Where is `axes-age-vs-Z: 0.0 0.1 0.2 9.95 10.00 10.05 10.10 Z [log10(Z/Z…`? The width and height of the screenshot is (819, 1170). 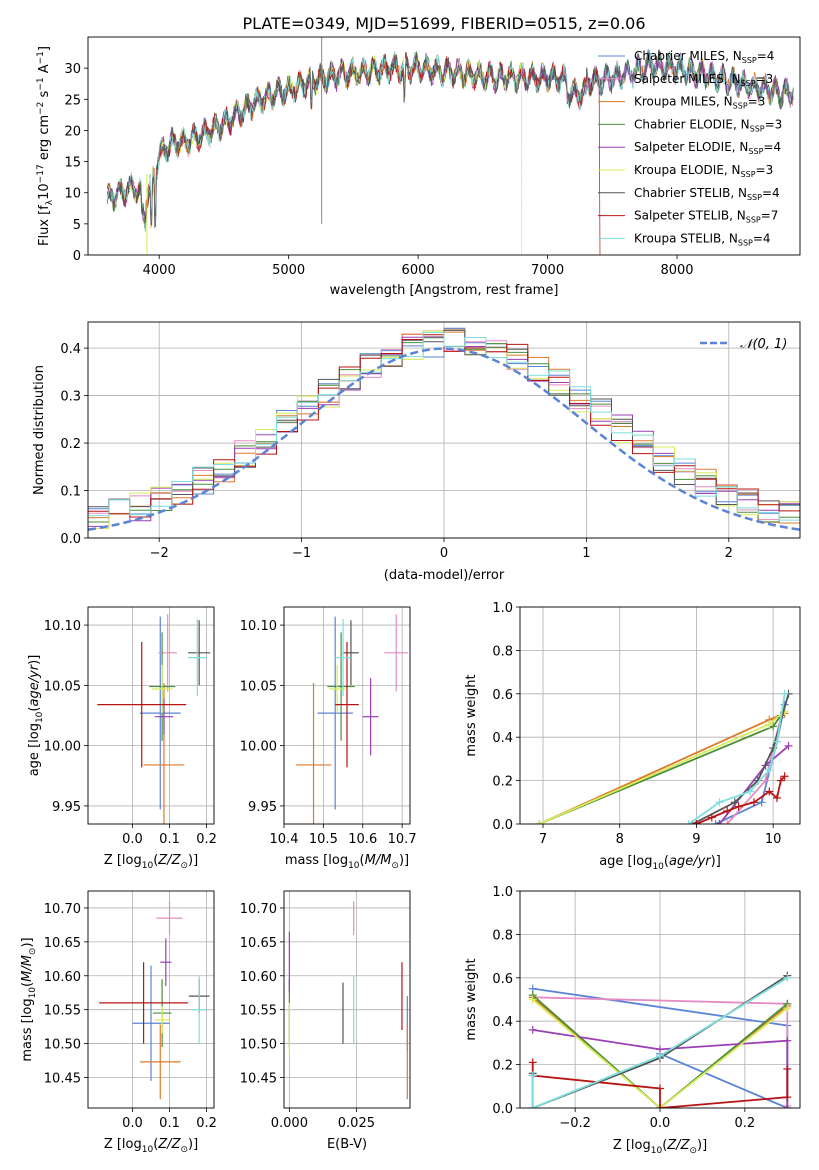 axes-age-vs-Z: 0.0 0.1 0.2 9.95 10.00 10.05 10.10 Z [log10(Z/Z… is located at coordinates (122, 738).